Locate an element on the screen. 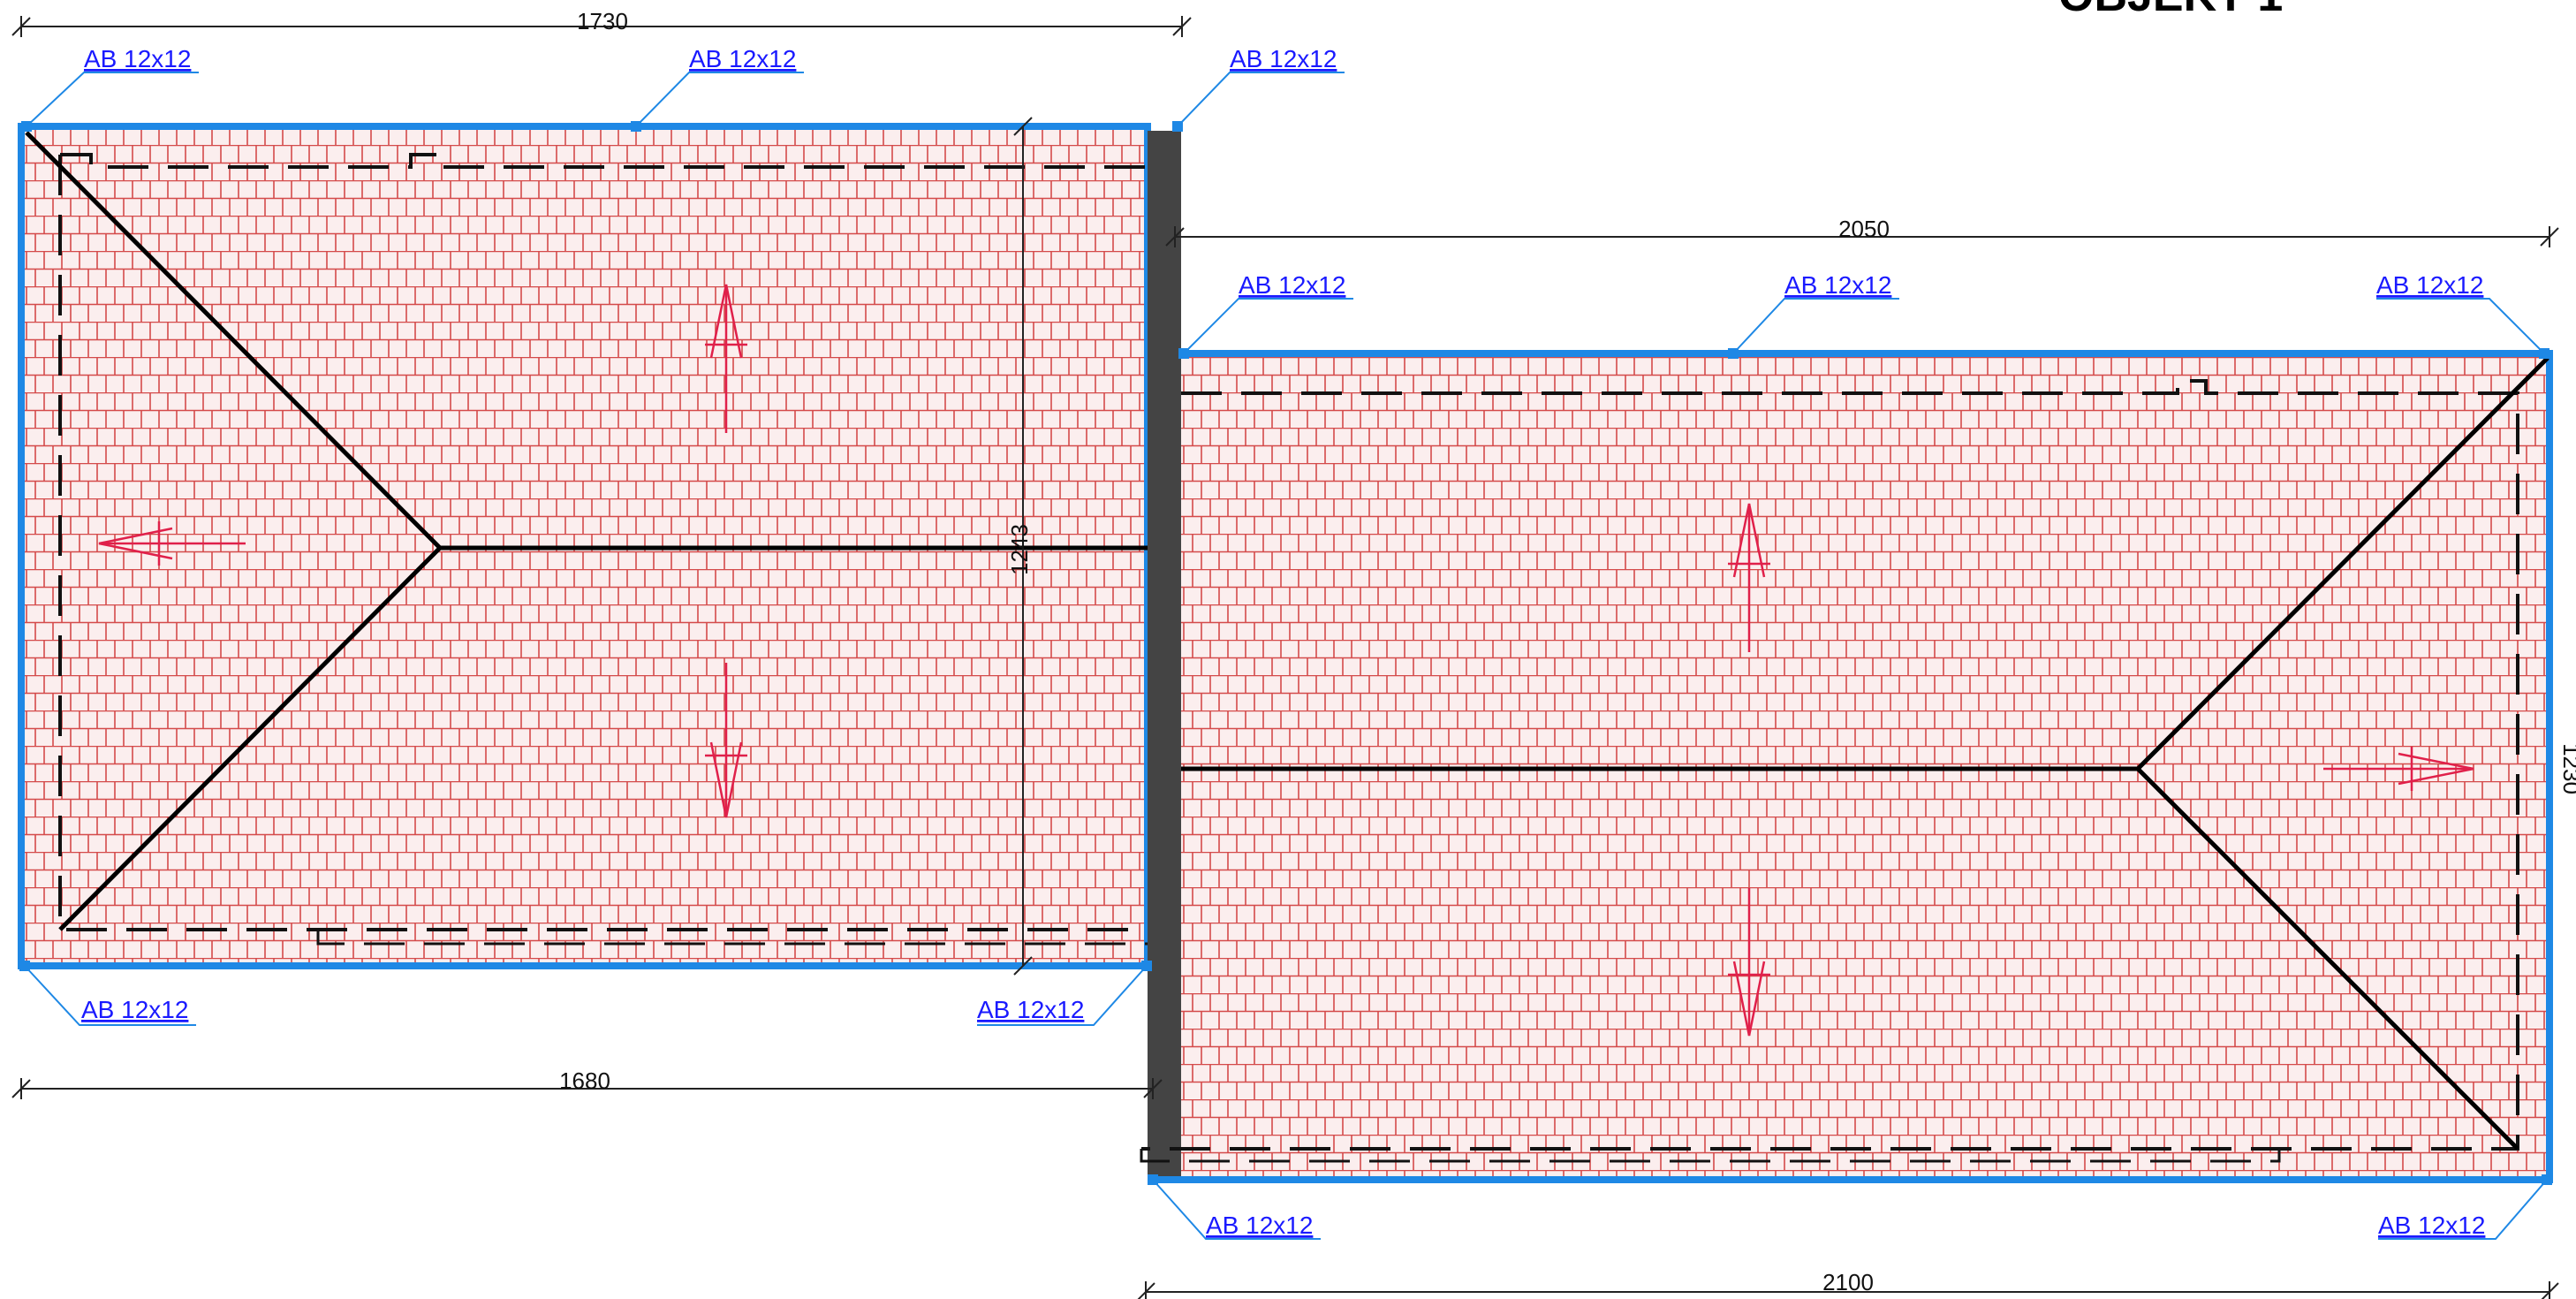 This screenshot has height=1299, width=2576. dim-top-left: 1730 is located at coordinates (603, 21).